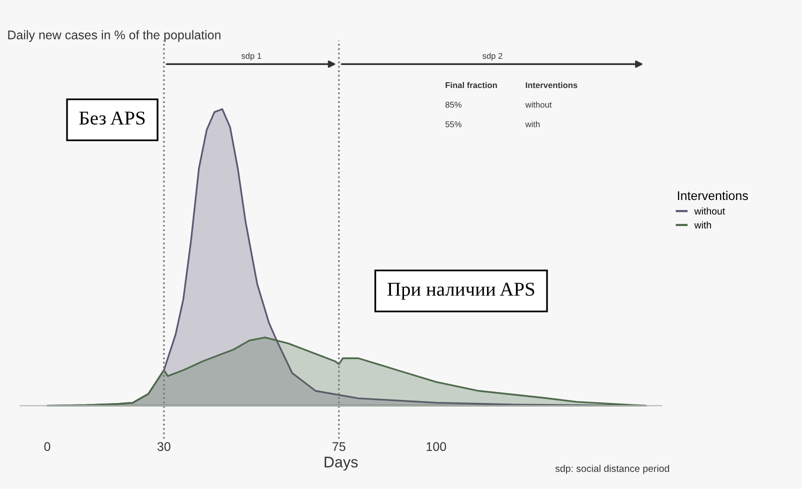  I want to click on annotation: Без APS, so click(112, 118).